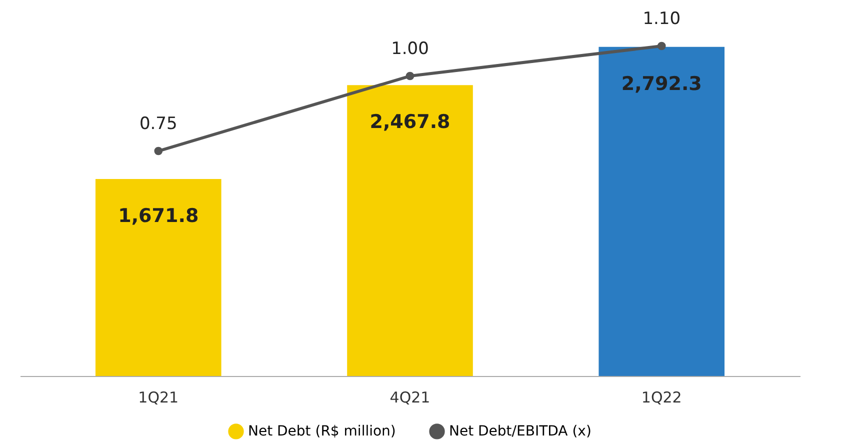 The height and width of the screenshot is (445, 847). What do you see at coordinates (158, 397) in the screenshot?
I see `x-tick-label: 1Q21` at bounding box center [158, 397].